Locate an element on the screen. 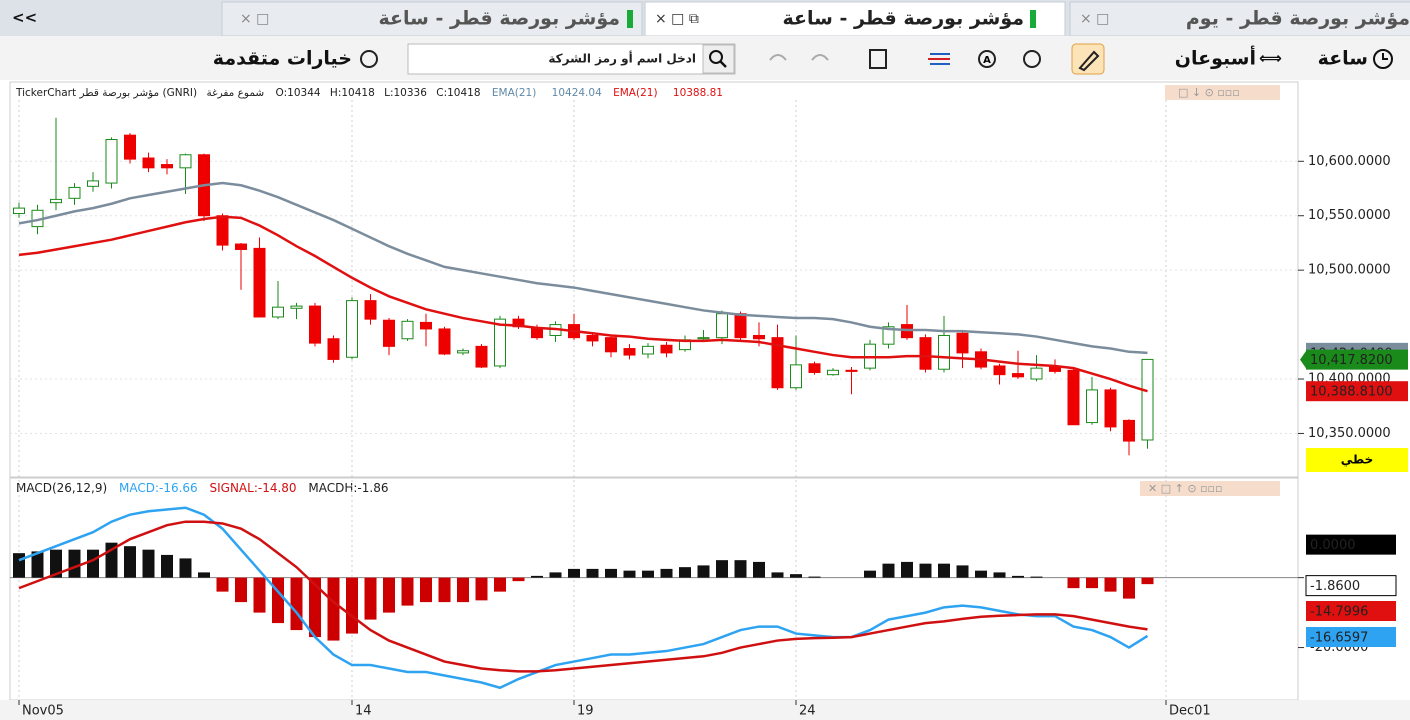 The height and width of the screenshot is (720, 1410). undo-icon is located at coordinates (778, 57).